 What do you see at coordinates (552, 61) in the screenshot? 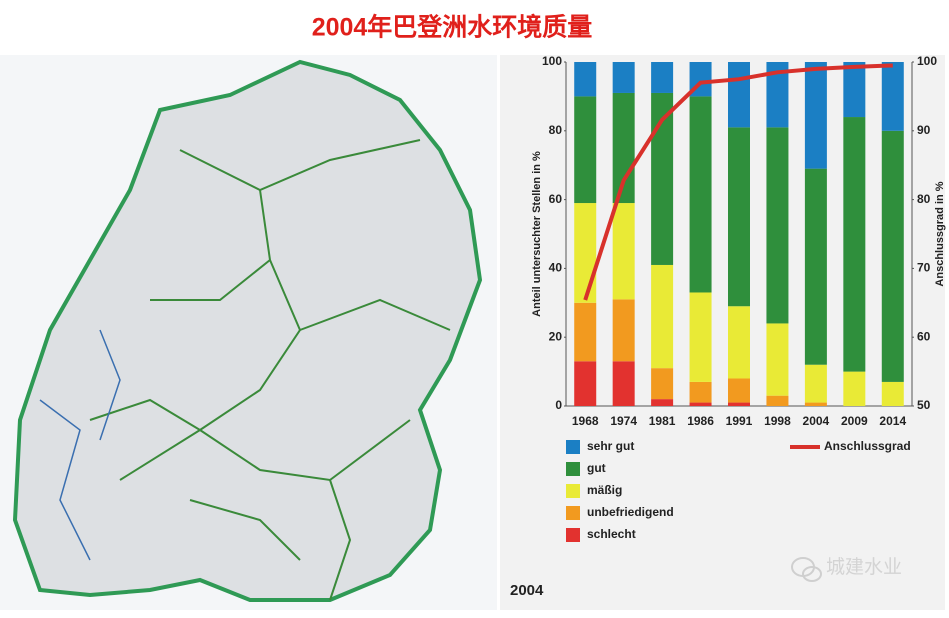
I see `y-tick-label: 100` at bounding box center [552, 61].